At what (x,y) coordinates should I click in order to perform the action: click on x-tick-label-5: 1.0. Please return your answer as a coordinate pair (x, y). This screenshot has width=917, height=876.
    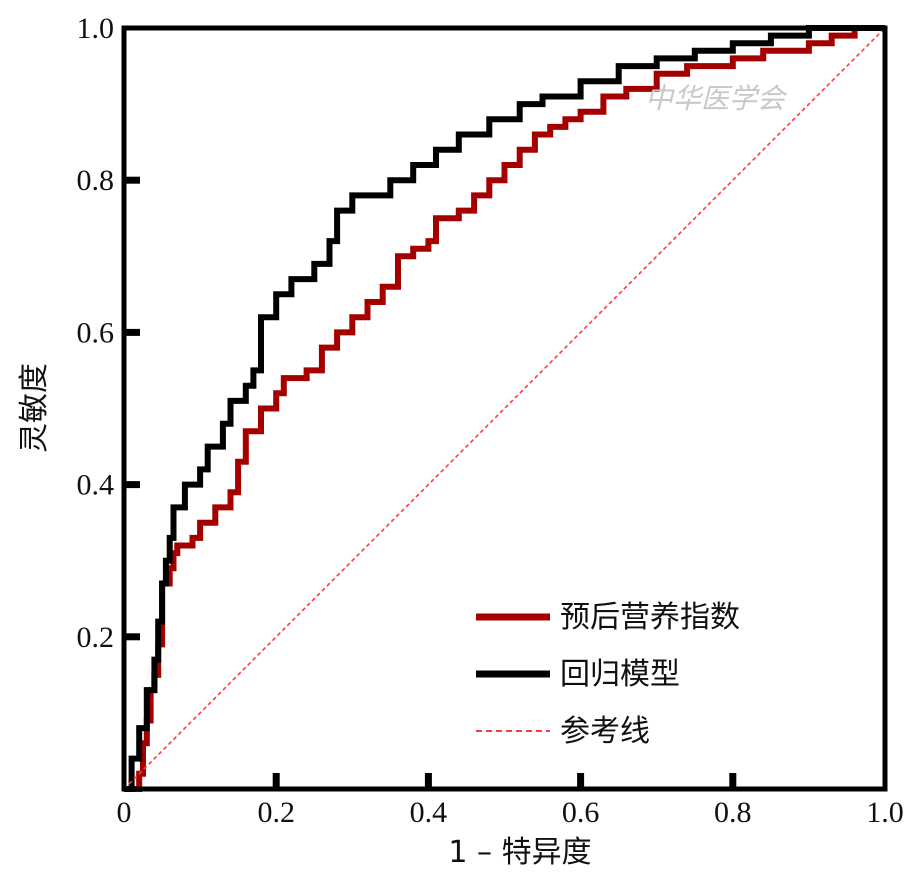
    Looking at the image, I should click on (885, 812).